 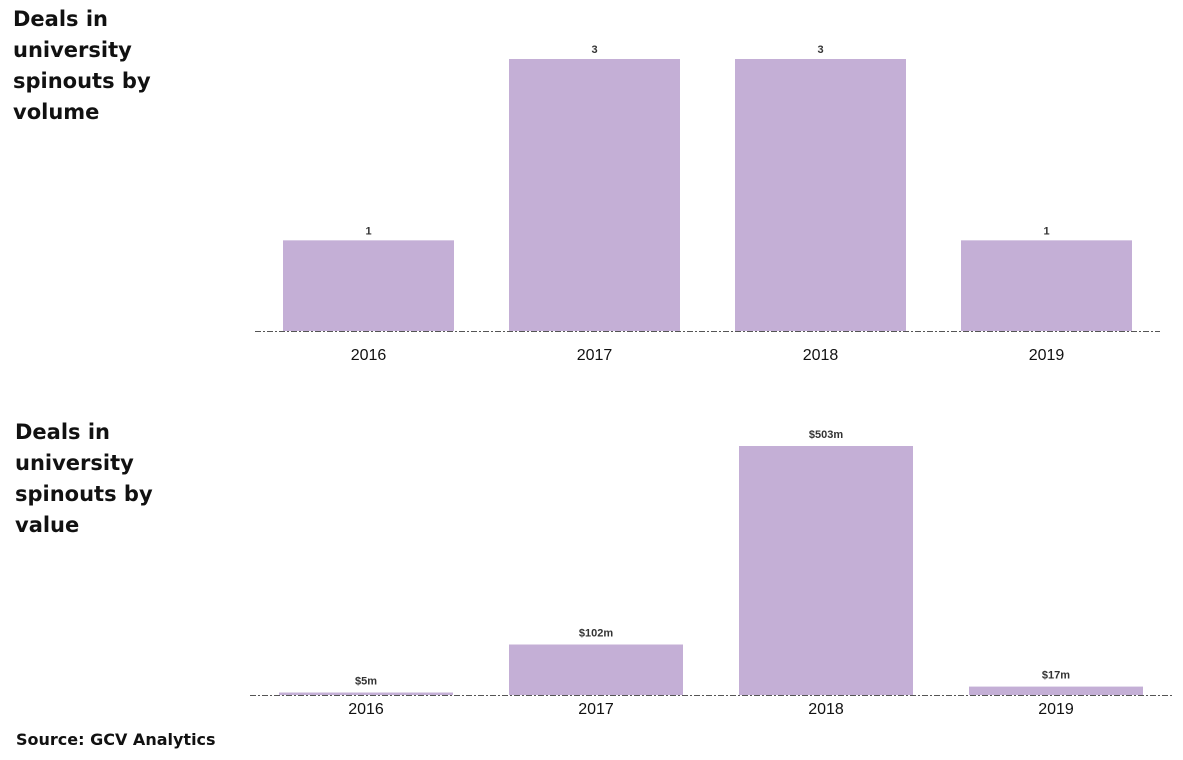 I want to click on data-label-2018: $503m, so click(x=826, y=435).